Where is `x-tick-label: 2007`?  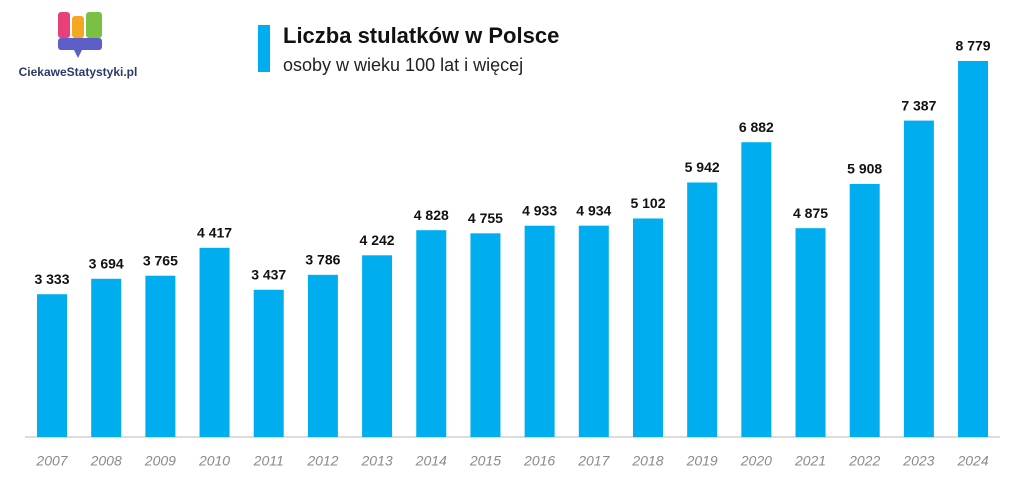
x-tick-label: 2007 is located at coordinates (51, 461).